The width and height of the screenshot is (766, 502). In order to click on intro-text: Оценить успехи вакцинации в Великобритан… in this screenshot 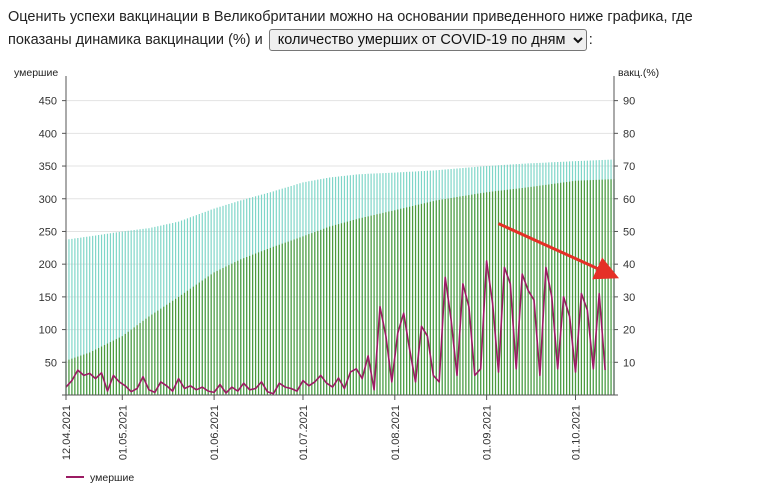, I will do `click(350, 28)`.